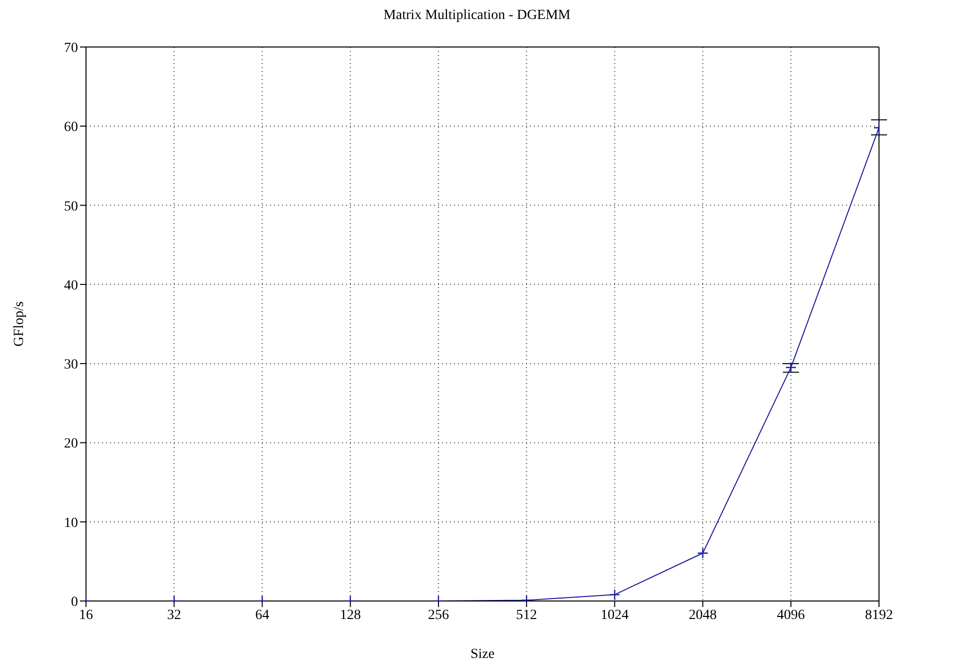 Image resolution: width=954 pixels, height=660 pixels. Describe the element at coordinates (702, 615) in the screenshot. I see `x-tick-label: 2048` at that location.